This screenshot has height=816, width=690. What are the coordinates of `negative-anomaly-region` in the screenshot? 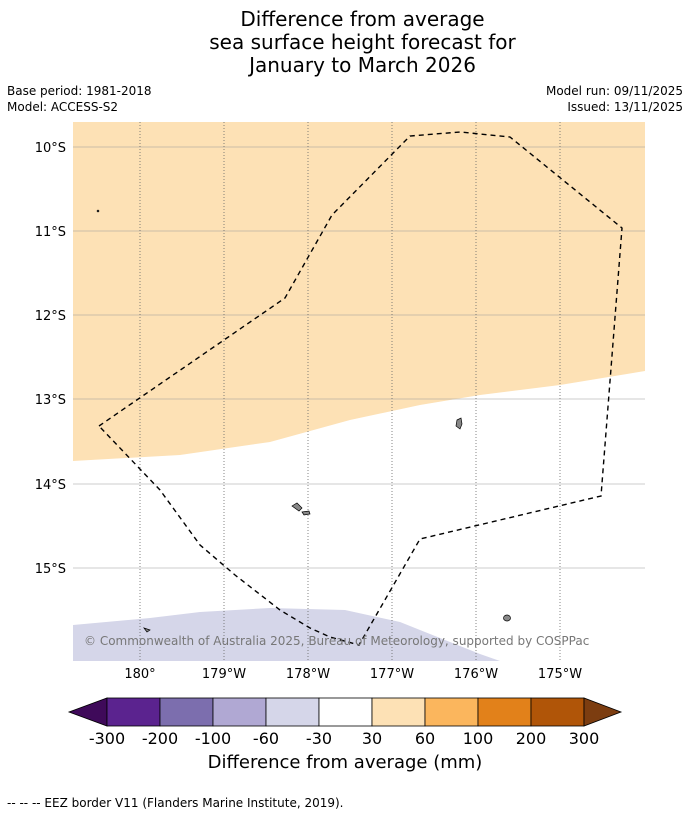 It's located at (286, 634).